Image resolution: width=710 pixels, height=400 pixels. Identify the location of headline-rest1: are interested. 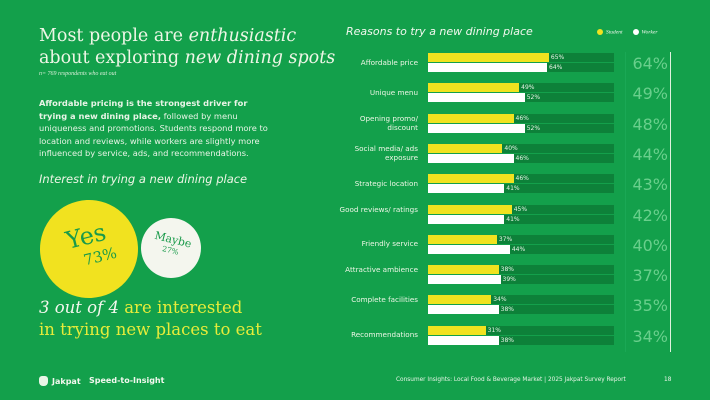
(180, 307).